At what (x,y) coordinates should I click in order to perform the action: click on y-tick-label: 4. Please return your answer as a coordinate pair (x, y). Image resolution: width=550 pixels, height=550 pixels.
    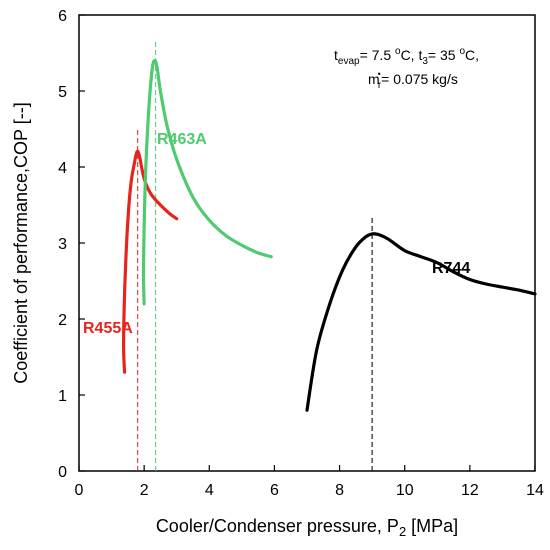
    Looking at the image, I should click on (62, 168).